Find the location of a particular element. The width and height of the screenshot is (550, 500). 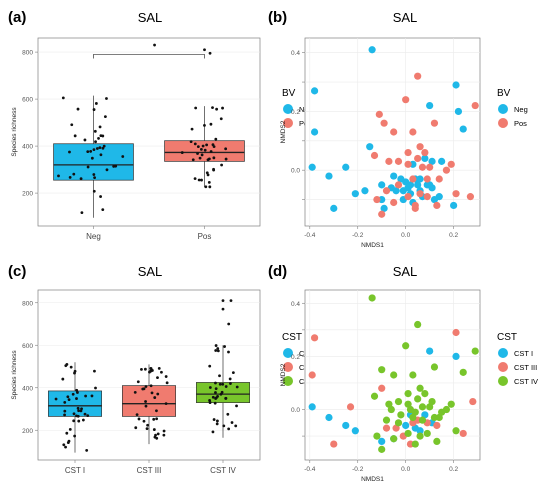

x-tick-label: Pos is located at coordinates (205, 236).